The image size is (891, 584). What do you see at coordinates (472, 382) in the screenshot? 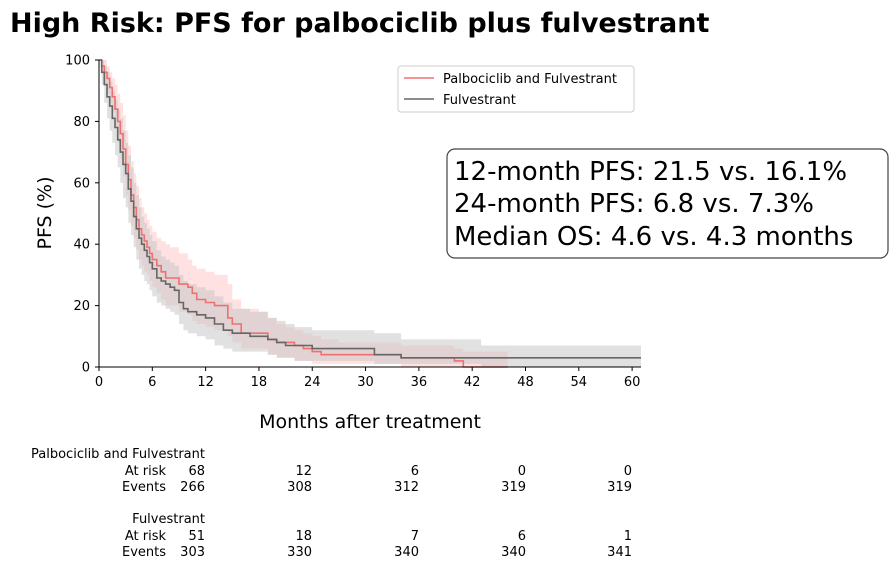
I see `x-tick-label: 42` at bounding box center [472, 382].